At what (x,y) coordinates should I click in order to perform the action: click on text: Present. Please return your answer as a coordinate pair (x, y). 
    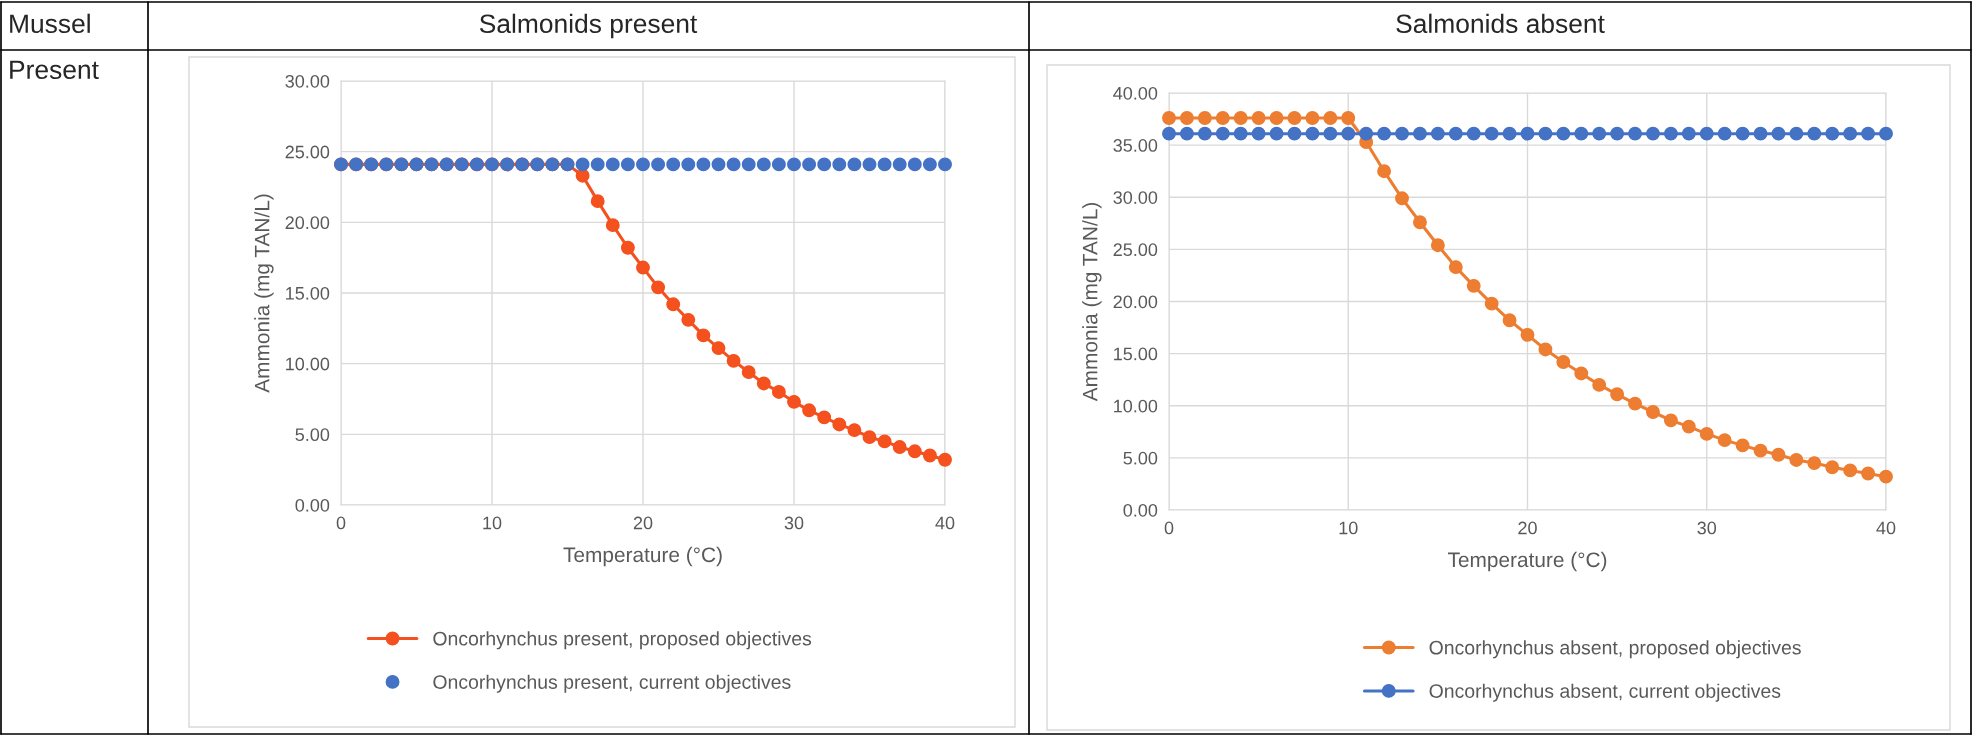
    Looking at the image, I should click on (54, 70).